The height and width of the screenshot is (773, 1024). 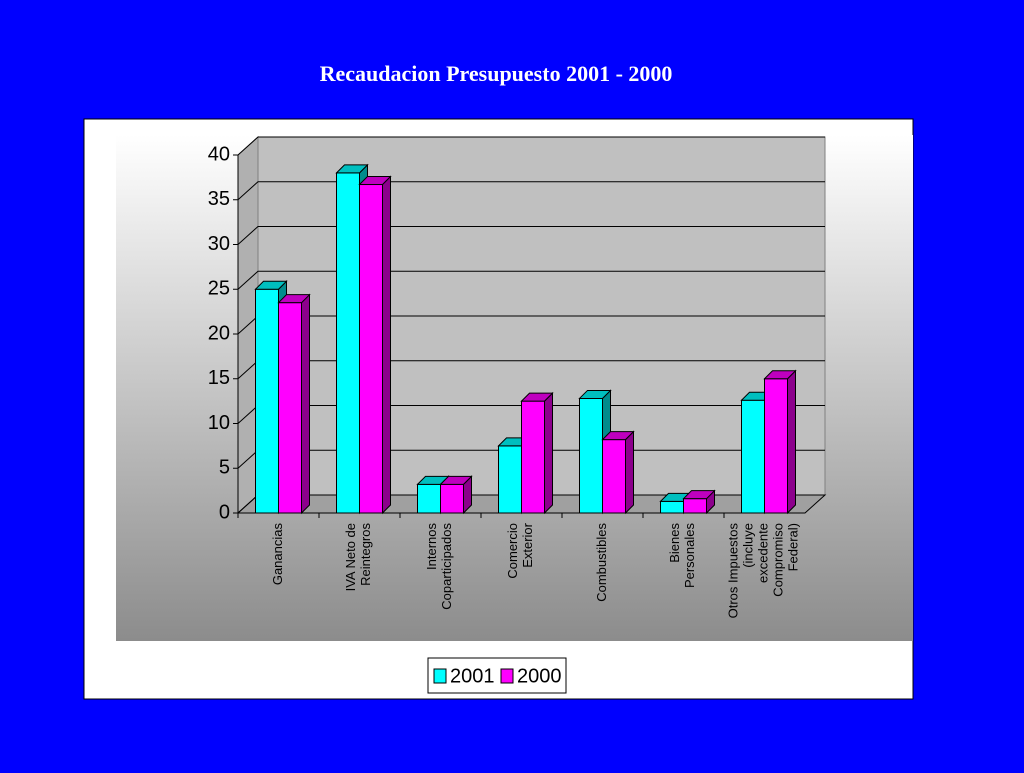 I want to click on y-tick-label: 40, so click(x=219, y=154).